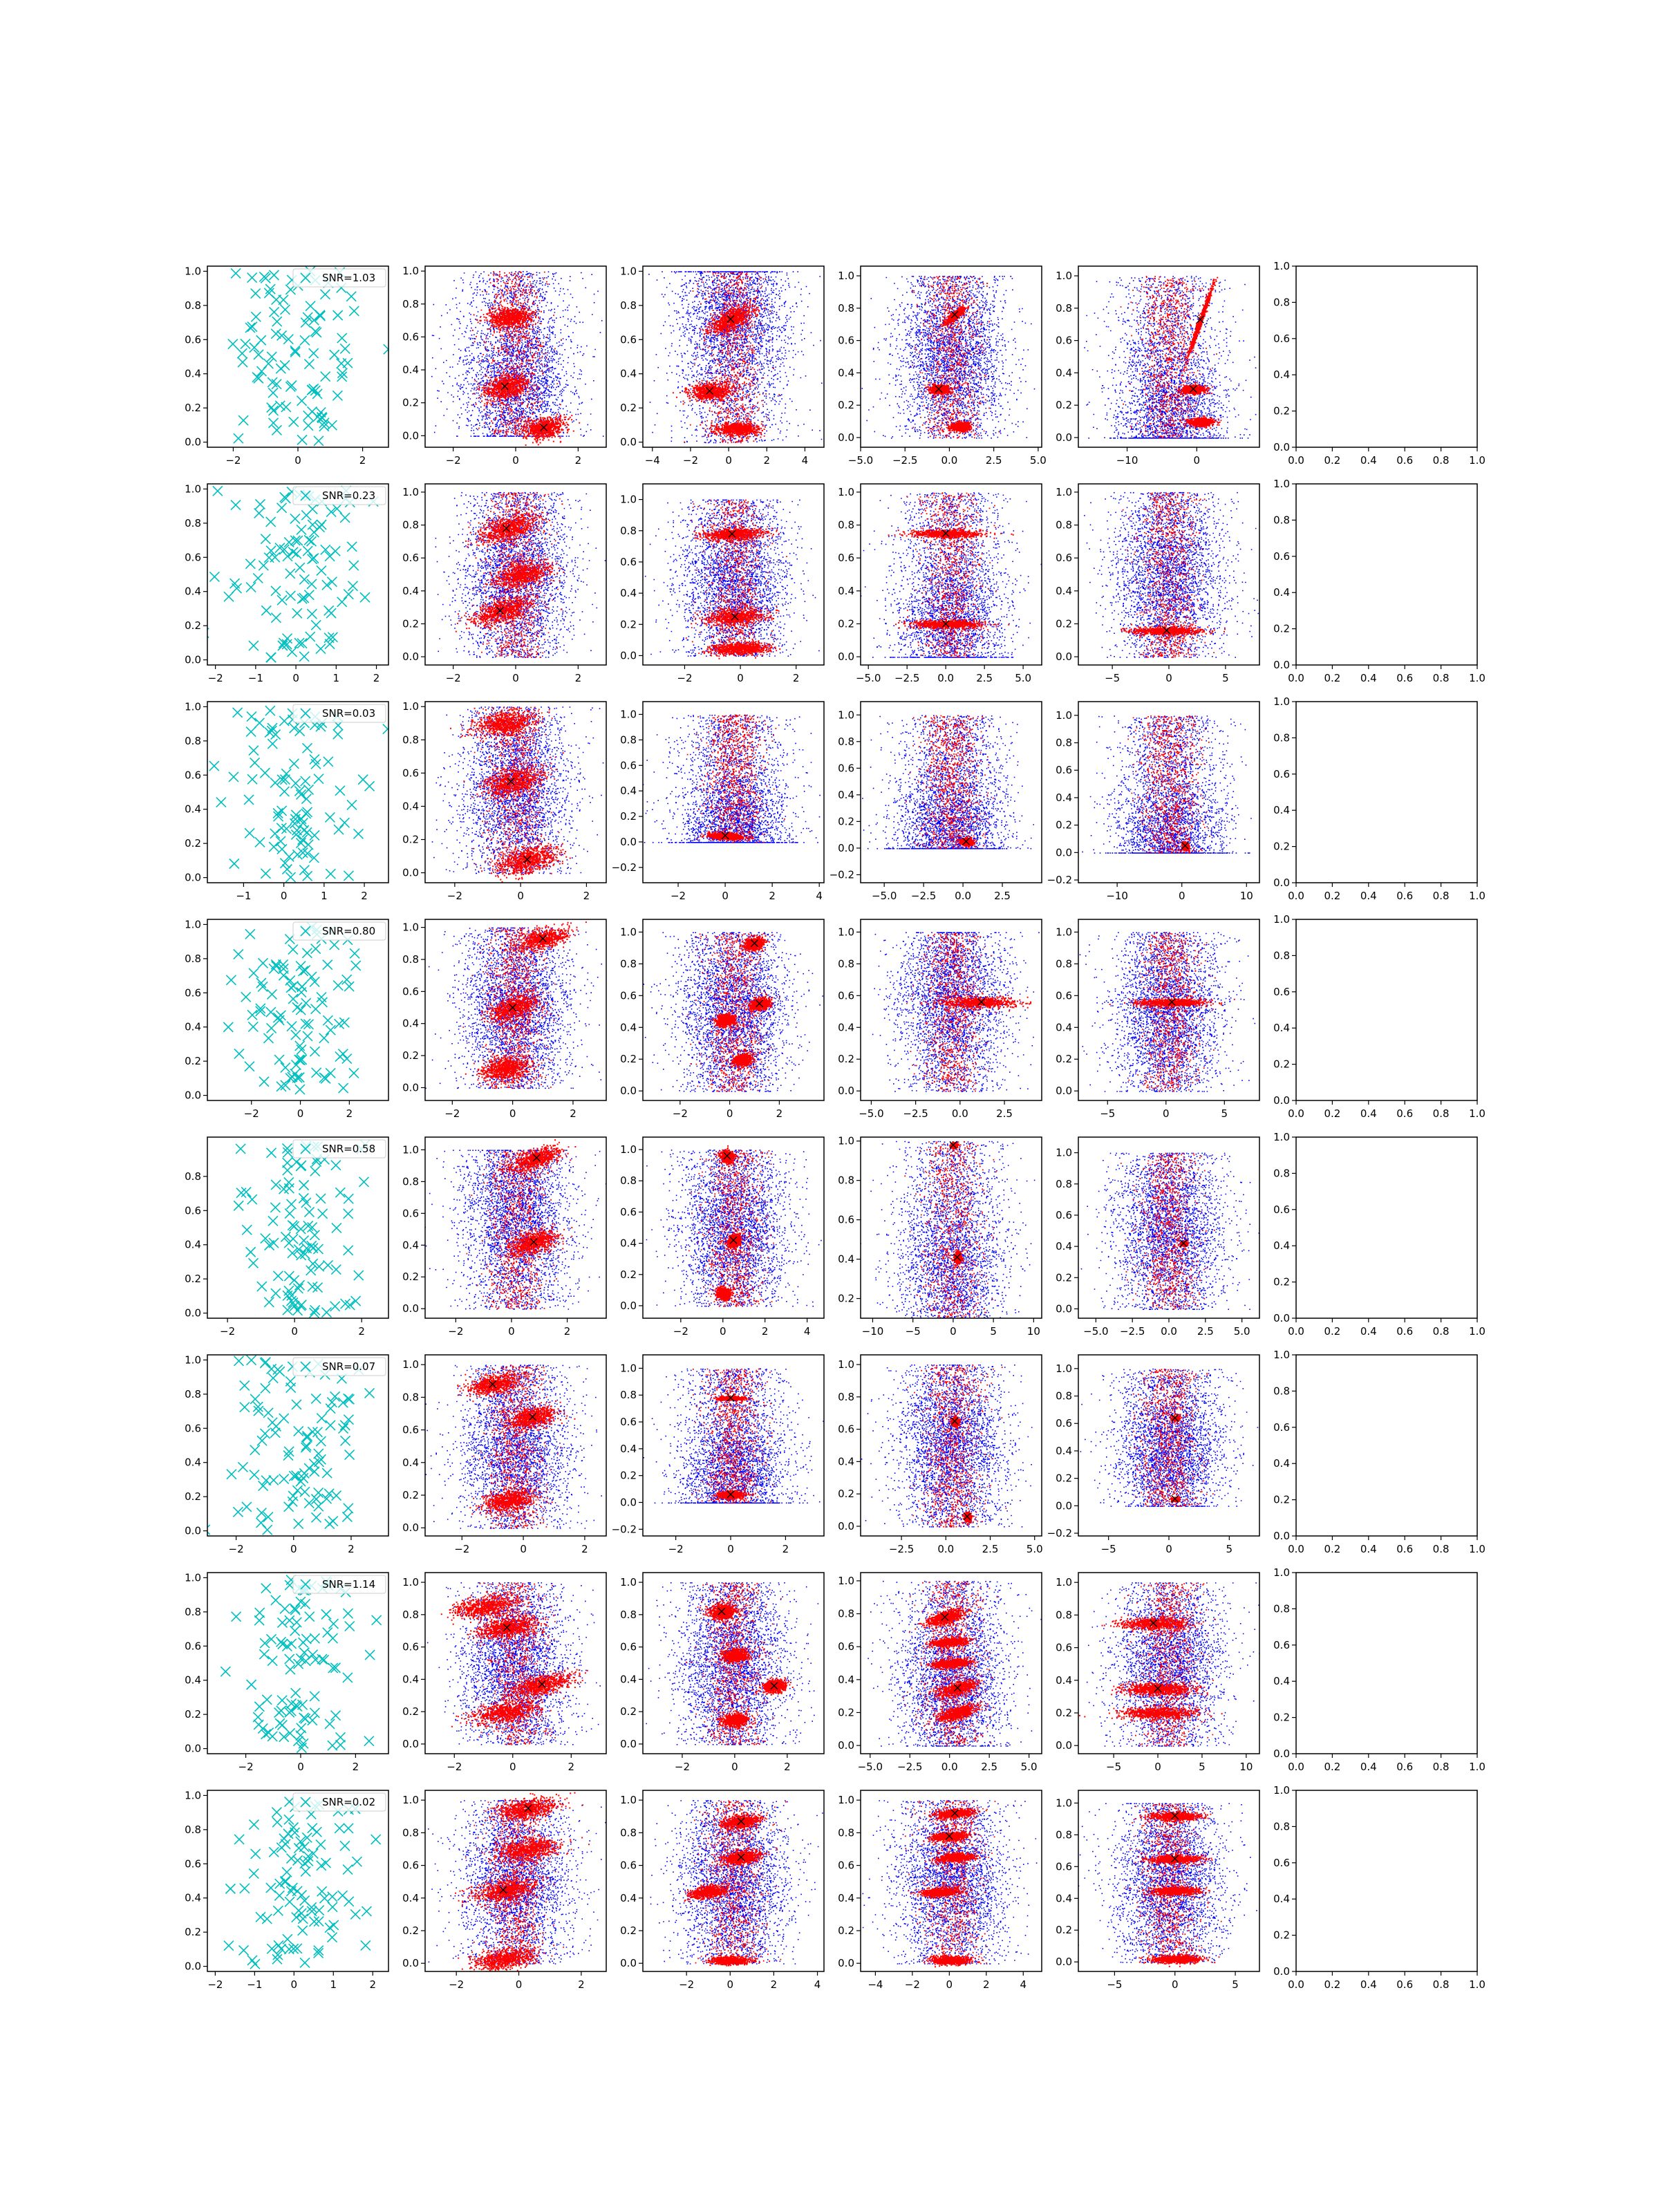 This screenshot has width=1659, height=2212. I want to click on x-tick-label: 0.6, so click(1405, 1549).